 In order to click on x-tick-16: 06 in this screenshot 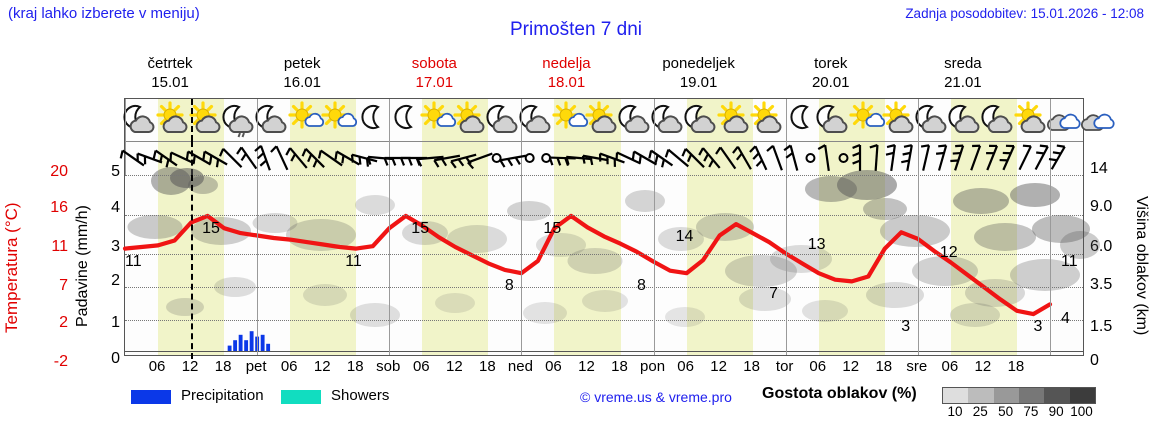, I will do `click(685, 366)`.